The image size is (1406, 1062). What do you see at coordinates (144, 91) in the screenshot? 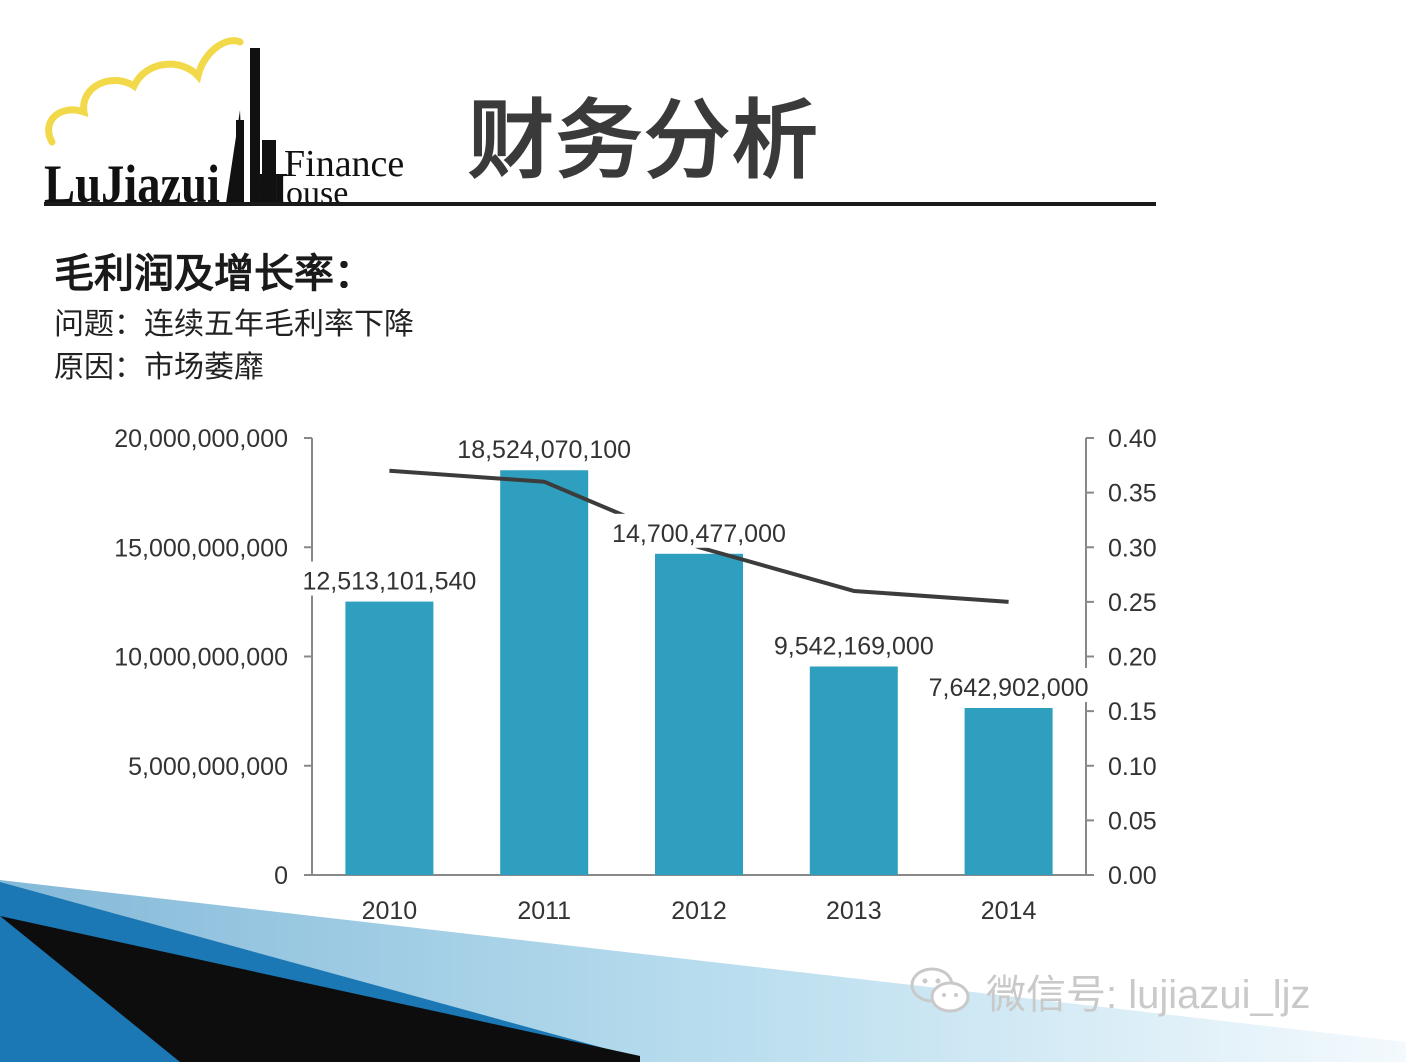
I see `logo-cloud` at bounding box center [144, 91].